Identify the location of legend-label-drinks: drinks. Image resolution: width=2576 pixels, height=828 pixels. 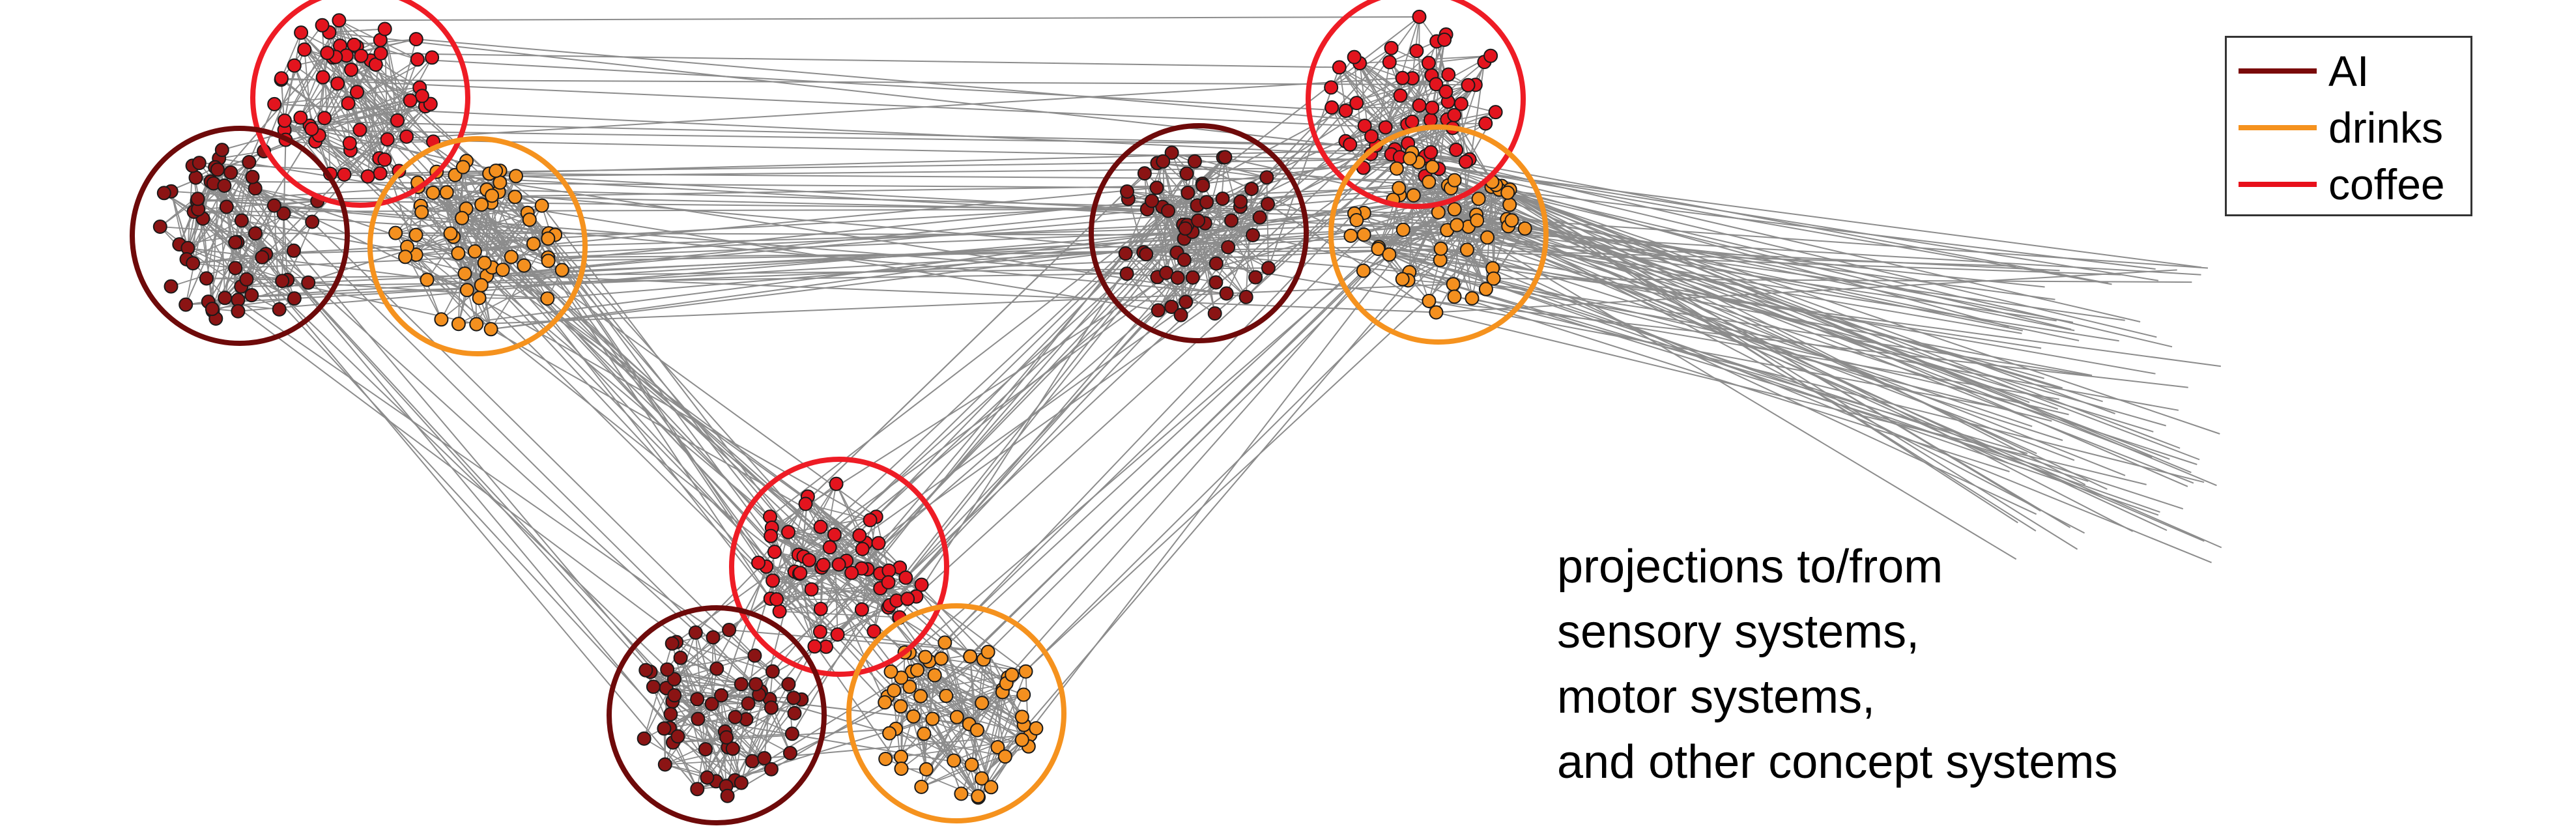
(2386, 128).